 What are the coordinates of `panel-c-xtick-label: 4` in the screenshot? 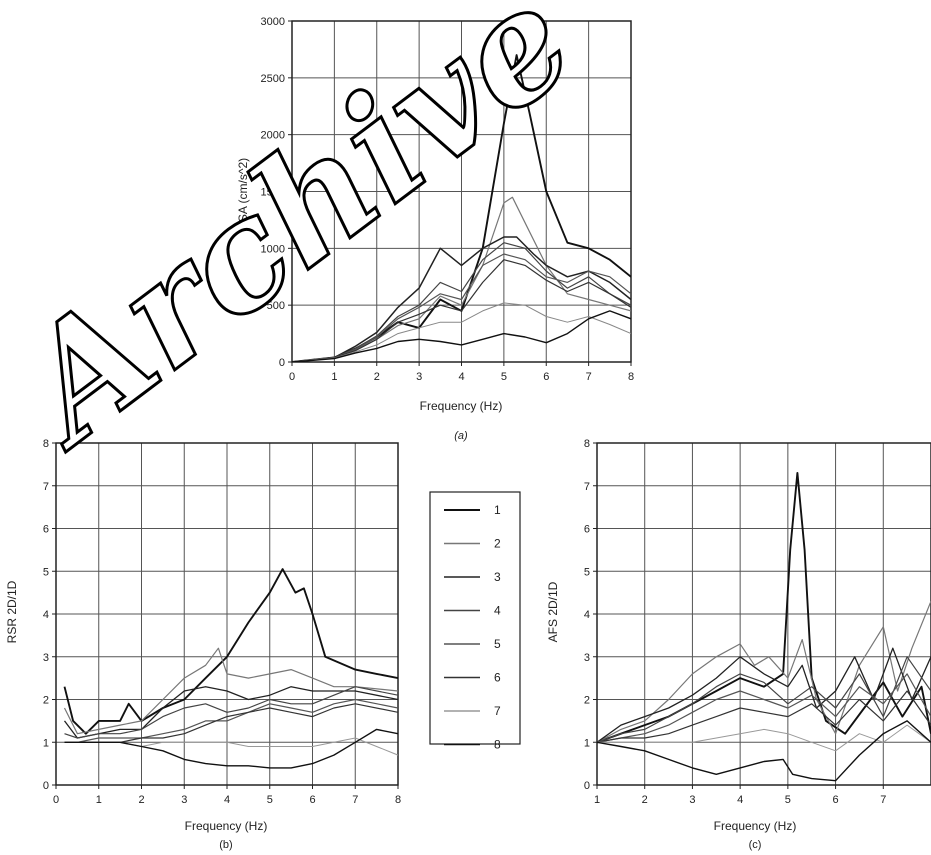 It's located at (740, 800).